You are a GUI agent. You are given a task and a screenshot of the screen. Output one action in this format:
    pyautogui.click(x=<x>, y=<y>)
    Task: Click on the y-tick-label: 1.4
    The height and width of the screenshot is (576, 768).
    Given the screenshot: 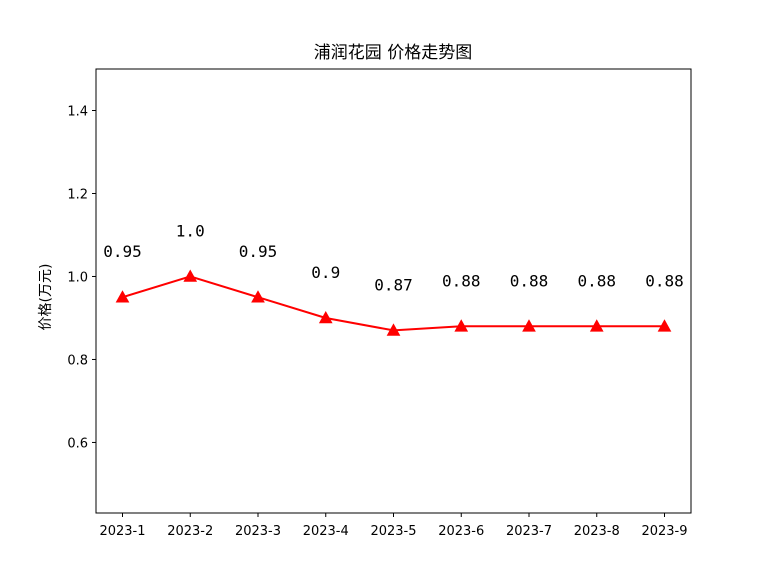 What is the action you would take?
    pyautogui.click(x=77, y=111)
    